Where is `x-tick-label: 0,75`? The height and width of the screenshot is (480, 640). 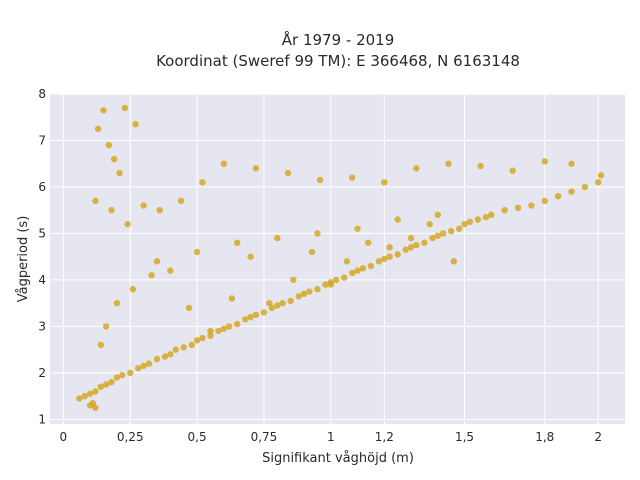 x-tick-label: 0,75 is located at coordinates (264, 437).